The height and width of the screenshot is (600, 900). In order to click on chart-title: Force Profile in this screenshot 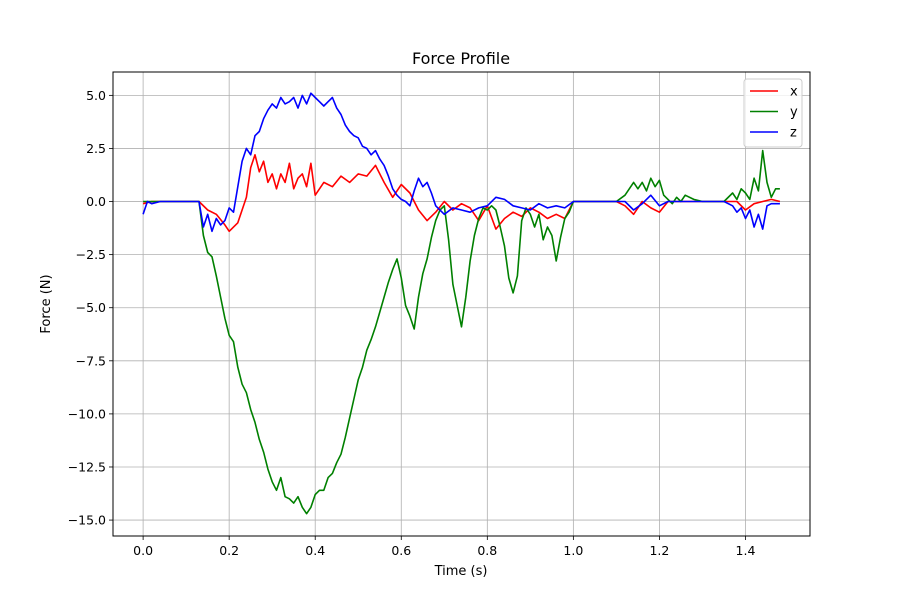, I will do `click(461, 58)`.